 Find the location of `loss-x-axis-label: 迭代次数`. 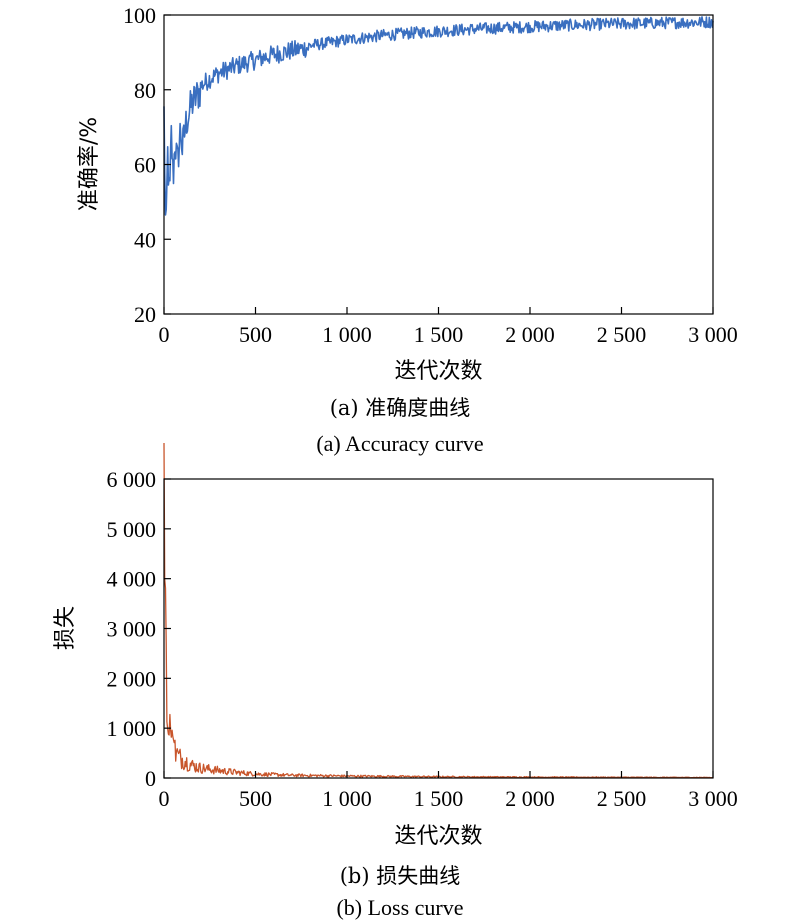

loss-x-axis-label: 迭代次数 is located at coordinates (438, 836).